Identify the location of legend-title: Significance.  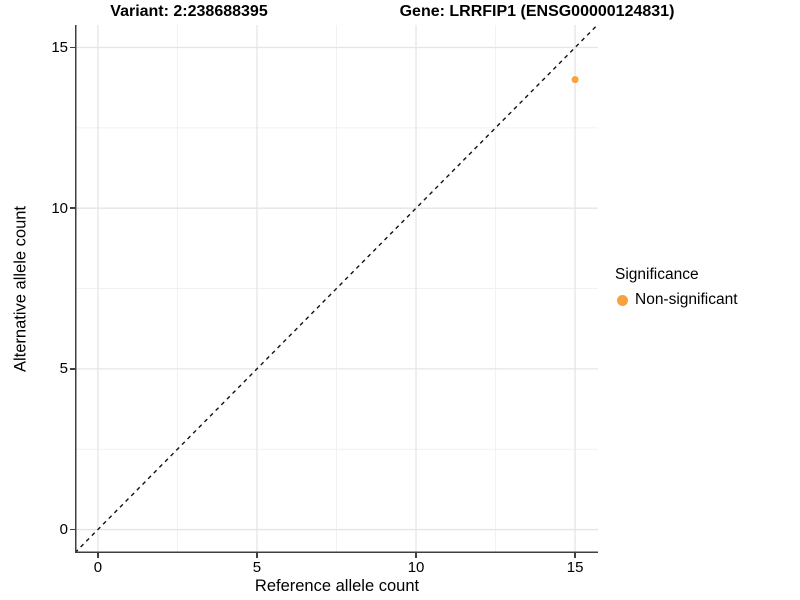
(657, 274).